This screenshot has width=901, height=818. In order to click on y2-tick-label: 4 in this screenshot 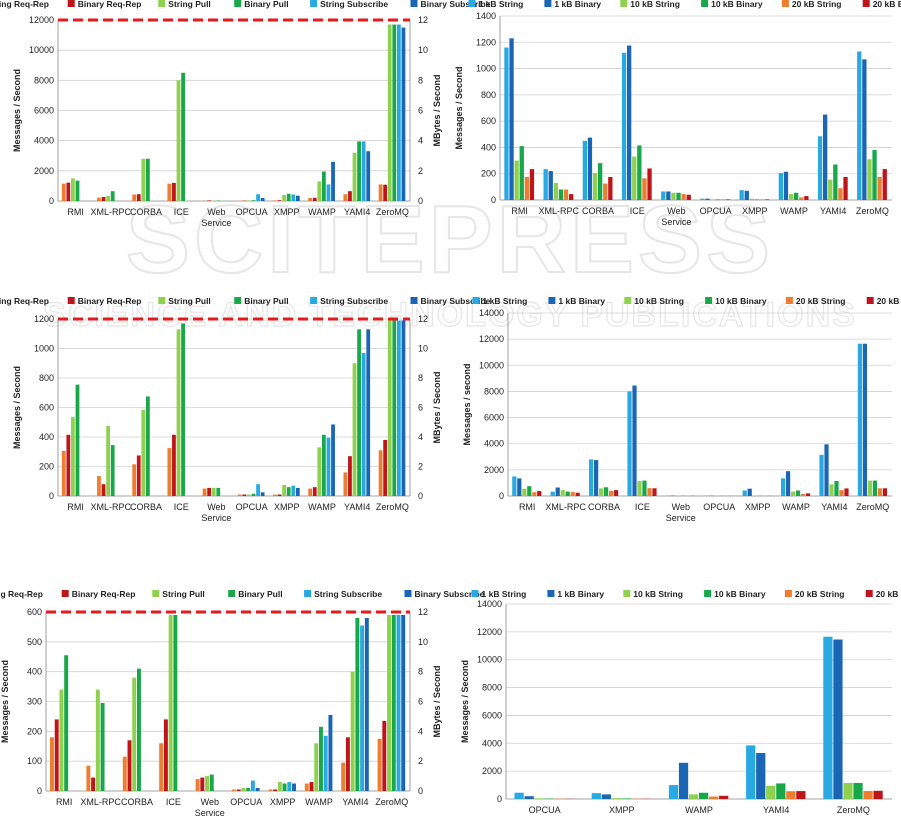, I will do `click(420, 731)`.